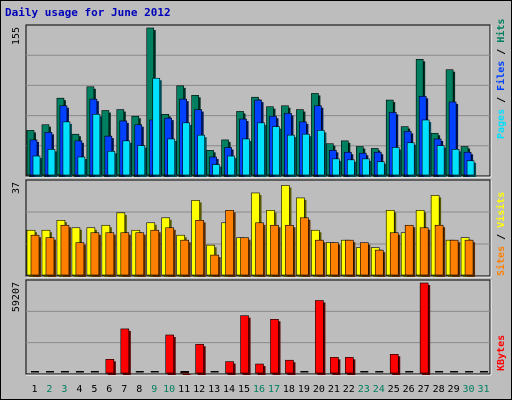 This screenshot has height=400, width=512. Describe the element at coordinates (379, 389) in the screenshot. I see `x-tick-label-24: 24` at that location.